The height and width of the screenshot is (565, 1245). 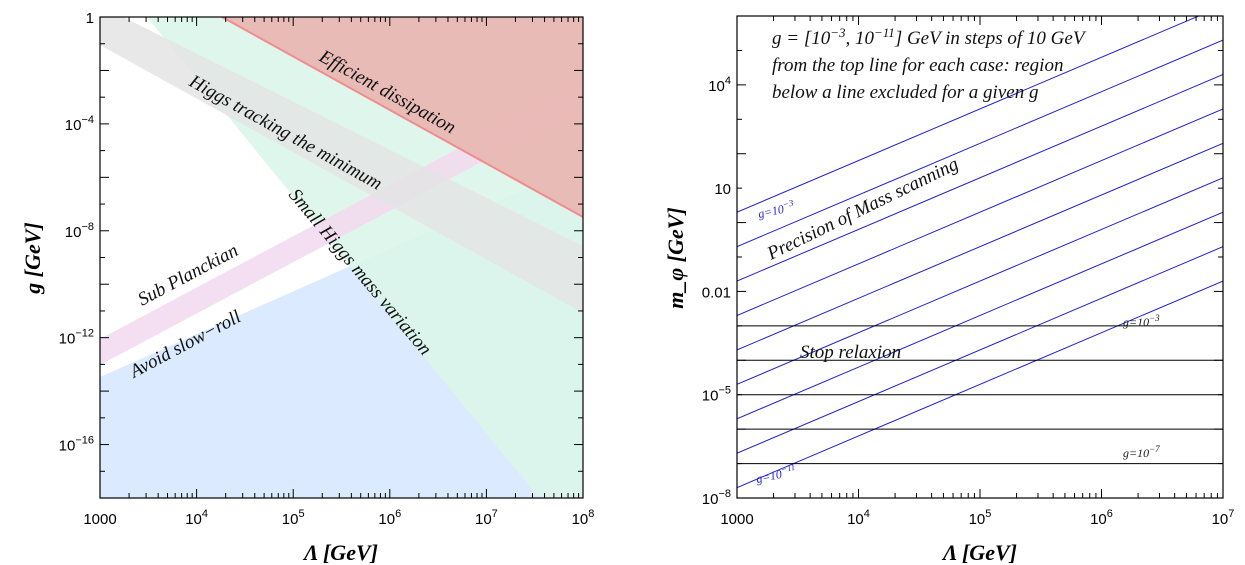 What do you see at coordinates (76, 338) in the screenshot?
I see `y-tick-label: 10⁻¹²` at bounding box center [76, 338].